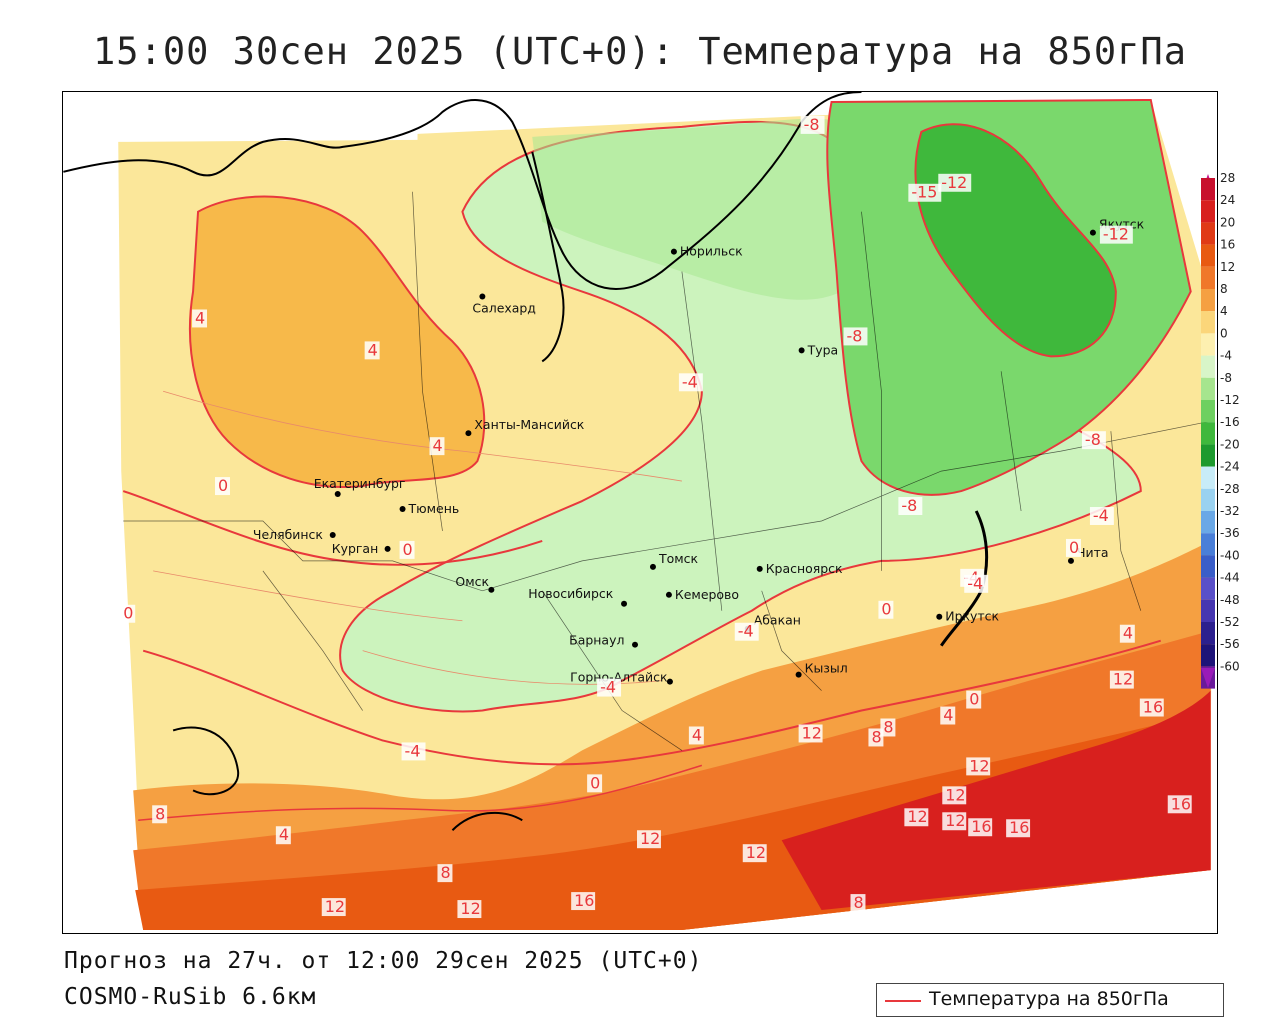 The image size is (1280, 1024). Describe the element at coordinates (1224, 333) in the screenshot. I see `colorbar-tick-label: 0` at that location.